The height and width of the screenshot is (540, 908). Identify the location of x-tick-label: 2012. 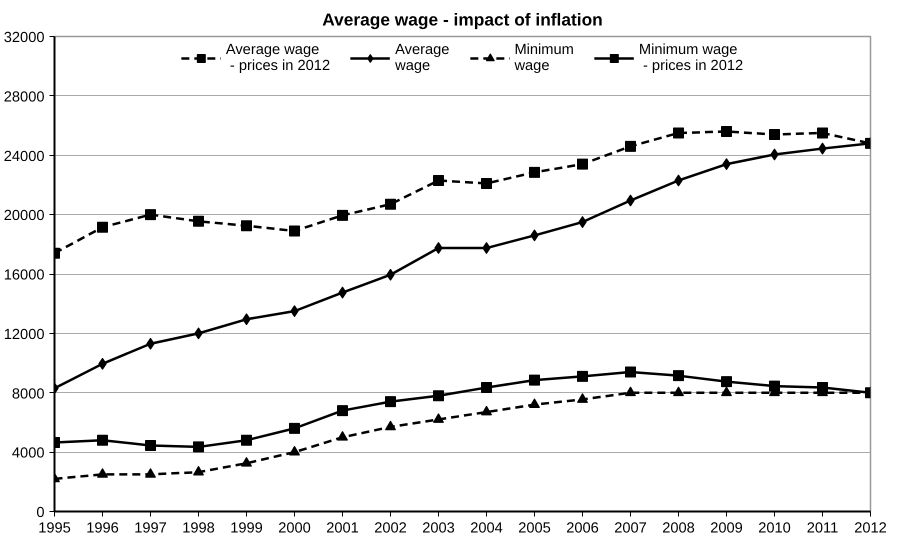
(870, 528).